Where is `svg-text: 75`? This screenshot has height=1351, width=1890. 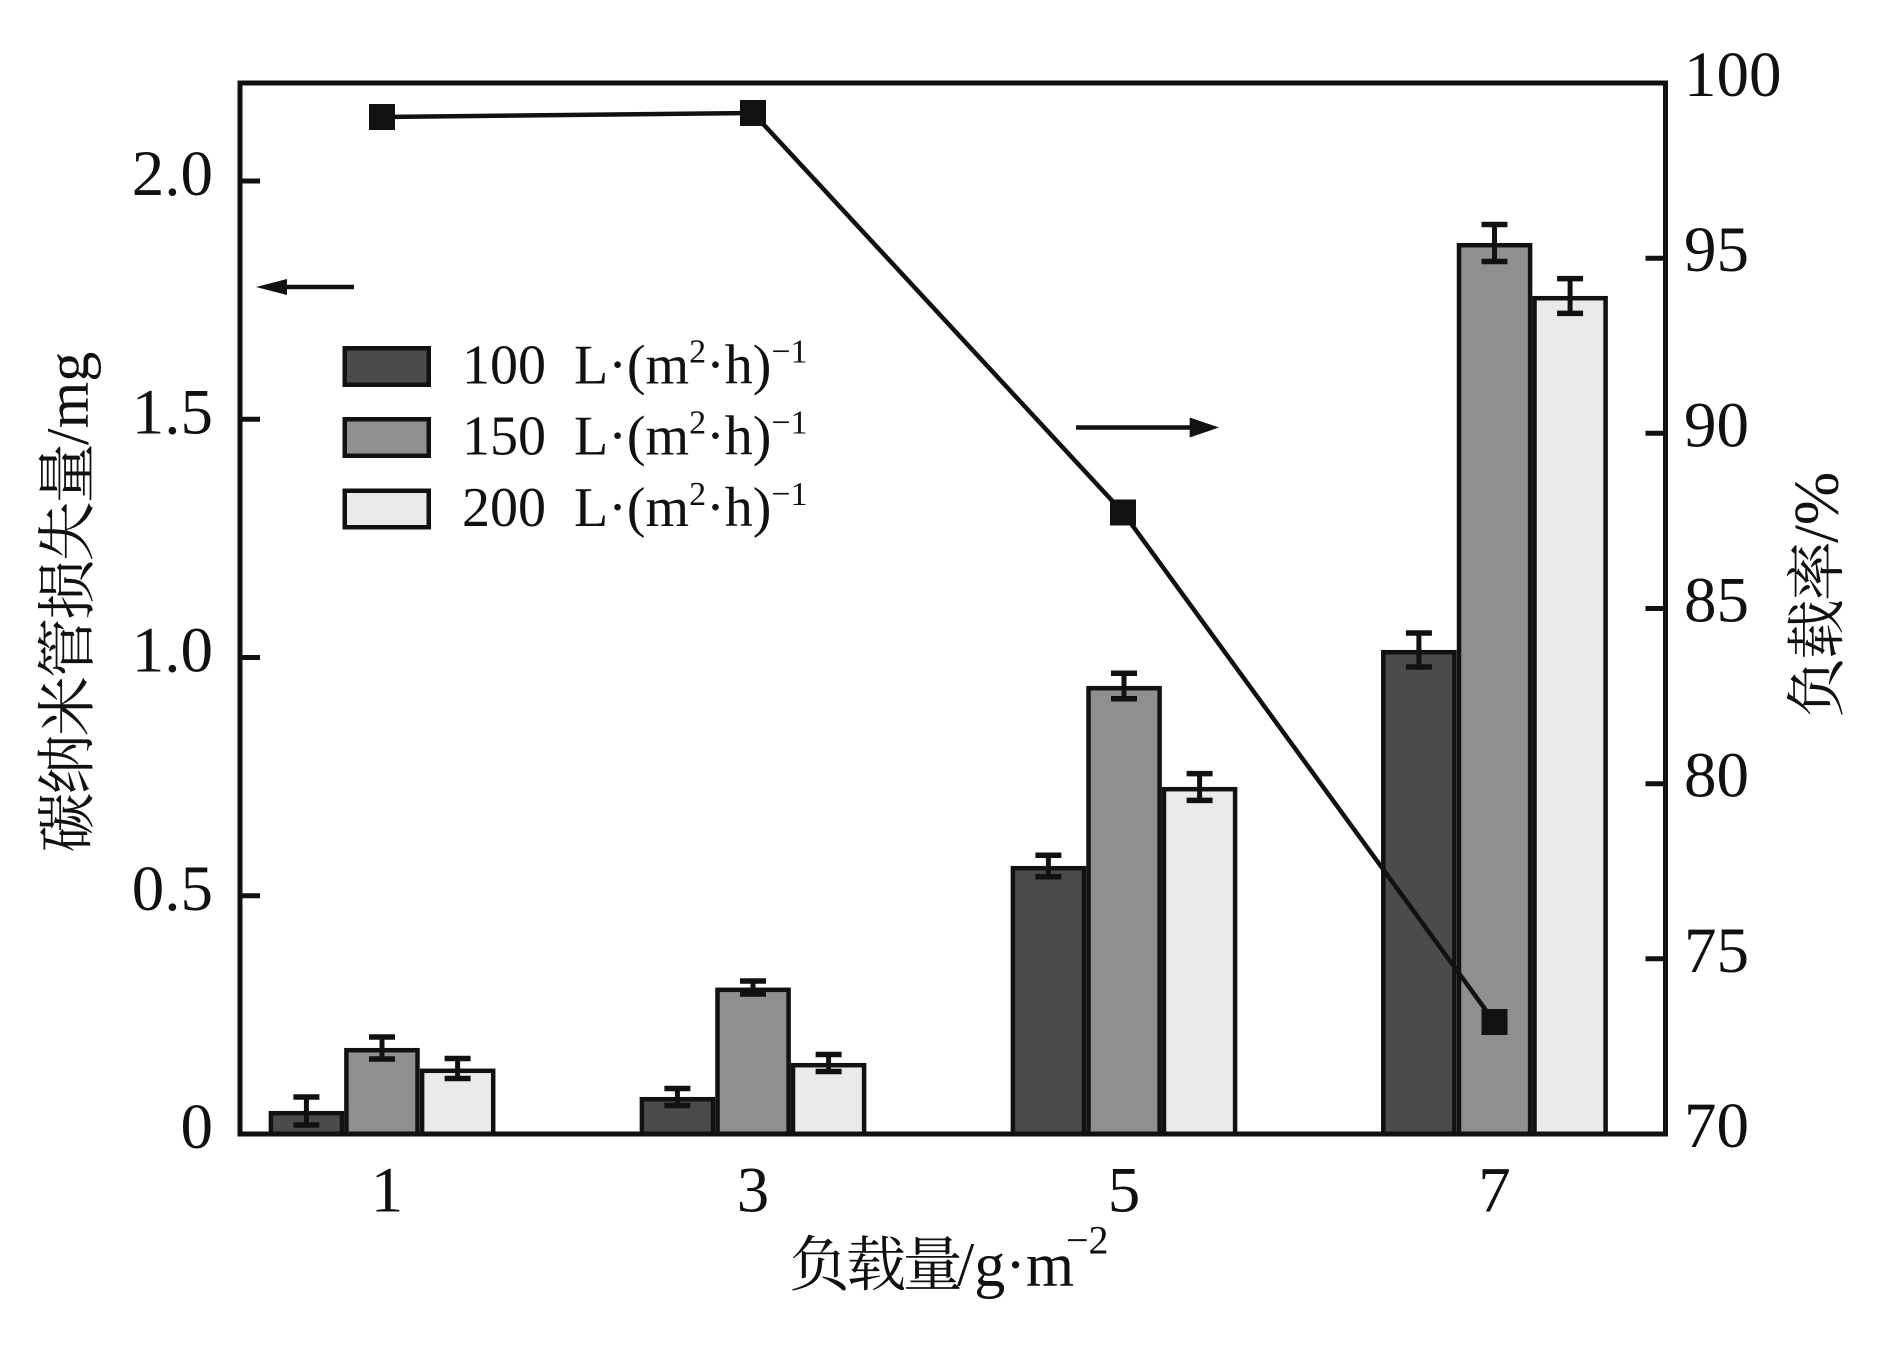 svg-text: 75 is located at coordinates (1716, 951).